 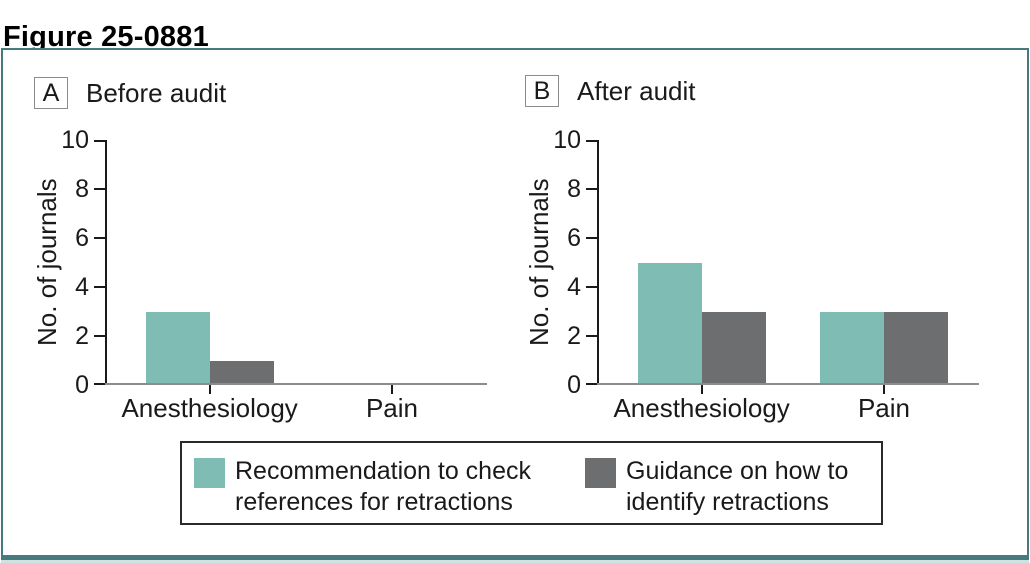 I want to click on panel-a-tag-box: A, so click(x=51, y=93).